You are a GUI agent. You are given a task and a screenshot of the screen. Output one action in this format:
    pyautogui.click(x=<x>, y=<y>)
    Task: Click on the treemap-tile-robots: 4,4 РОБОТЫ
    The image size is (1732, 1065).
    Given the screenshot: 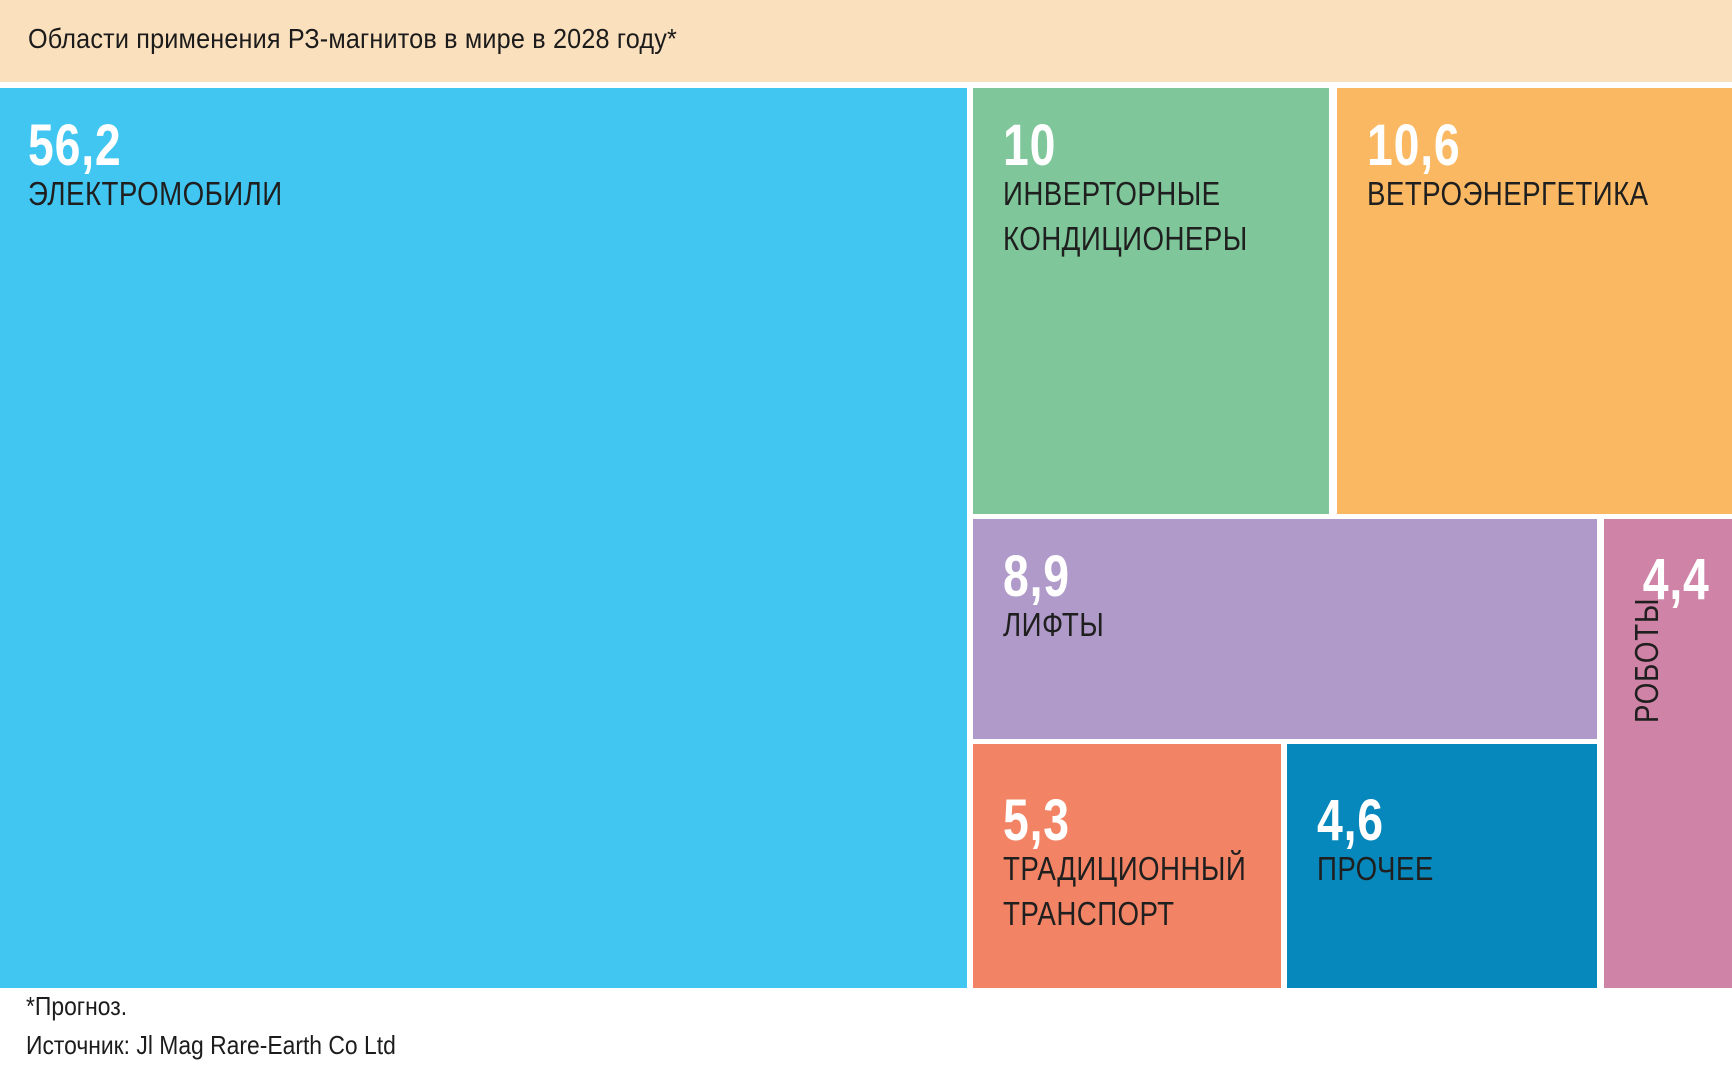 What is the action you would take?
    pyautogui.click(x=1668, y=753)
    